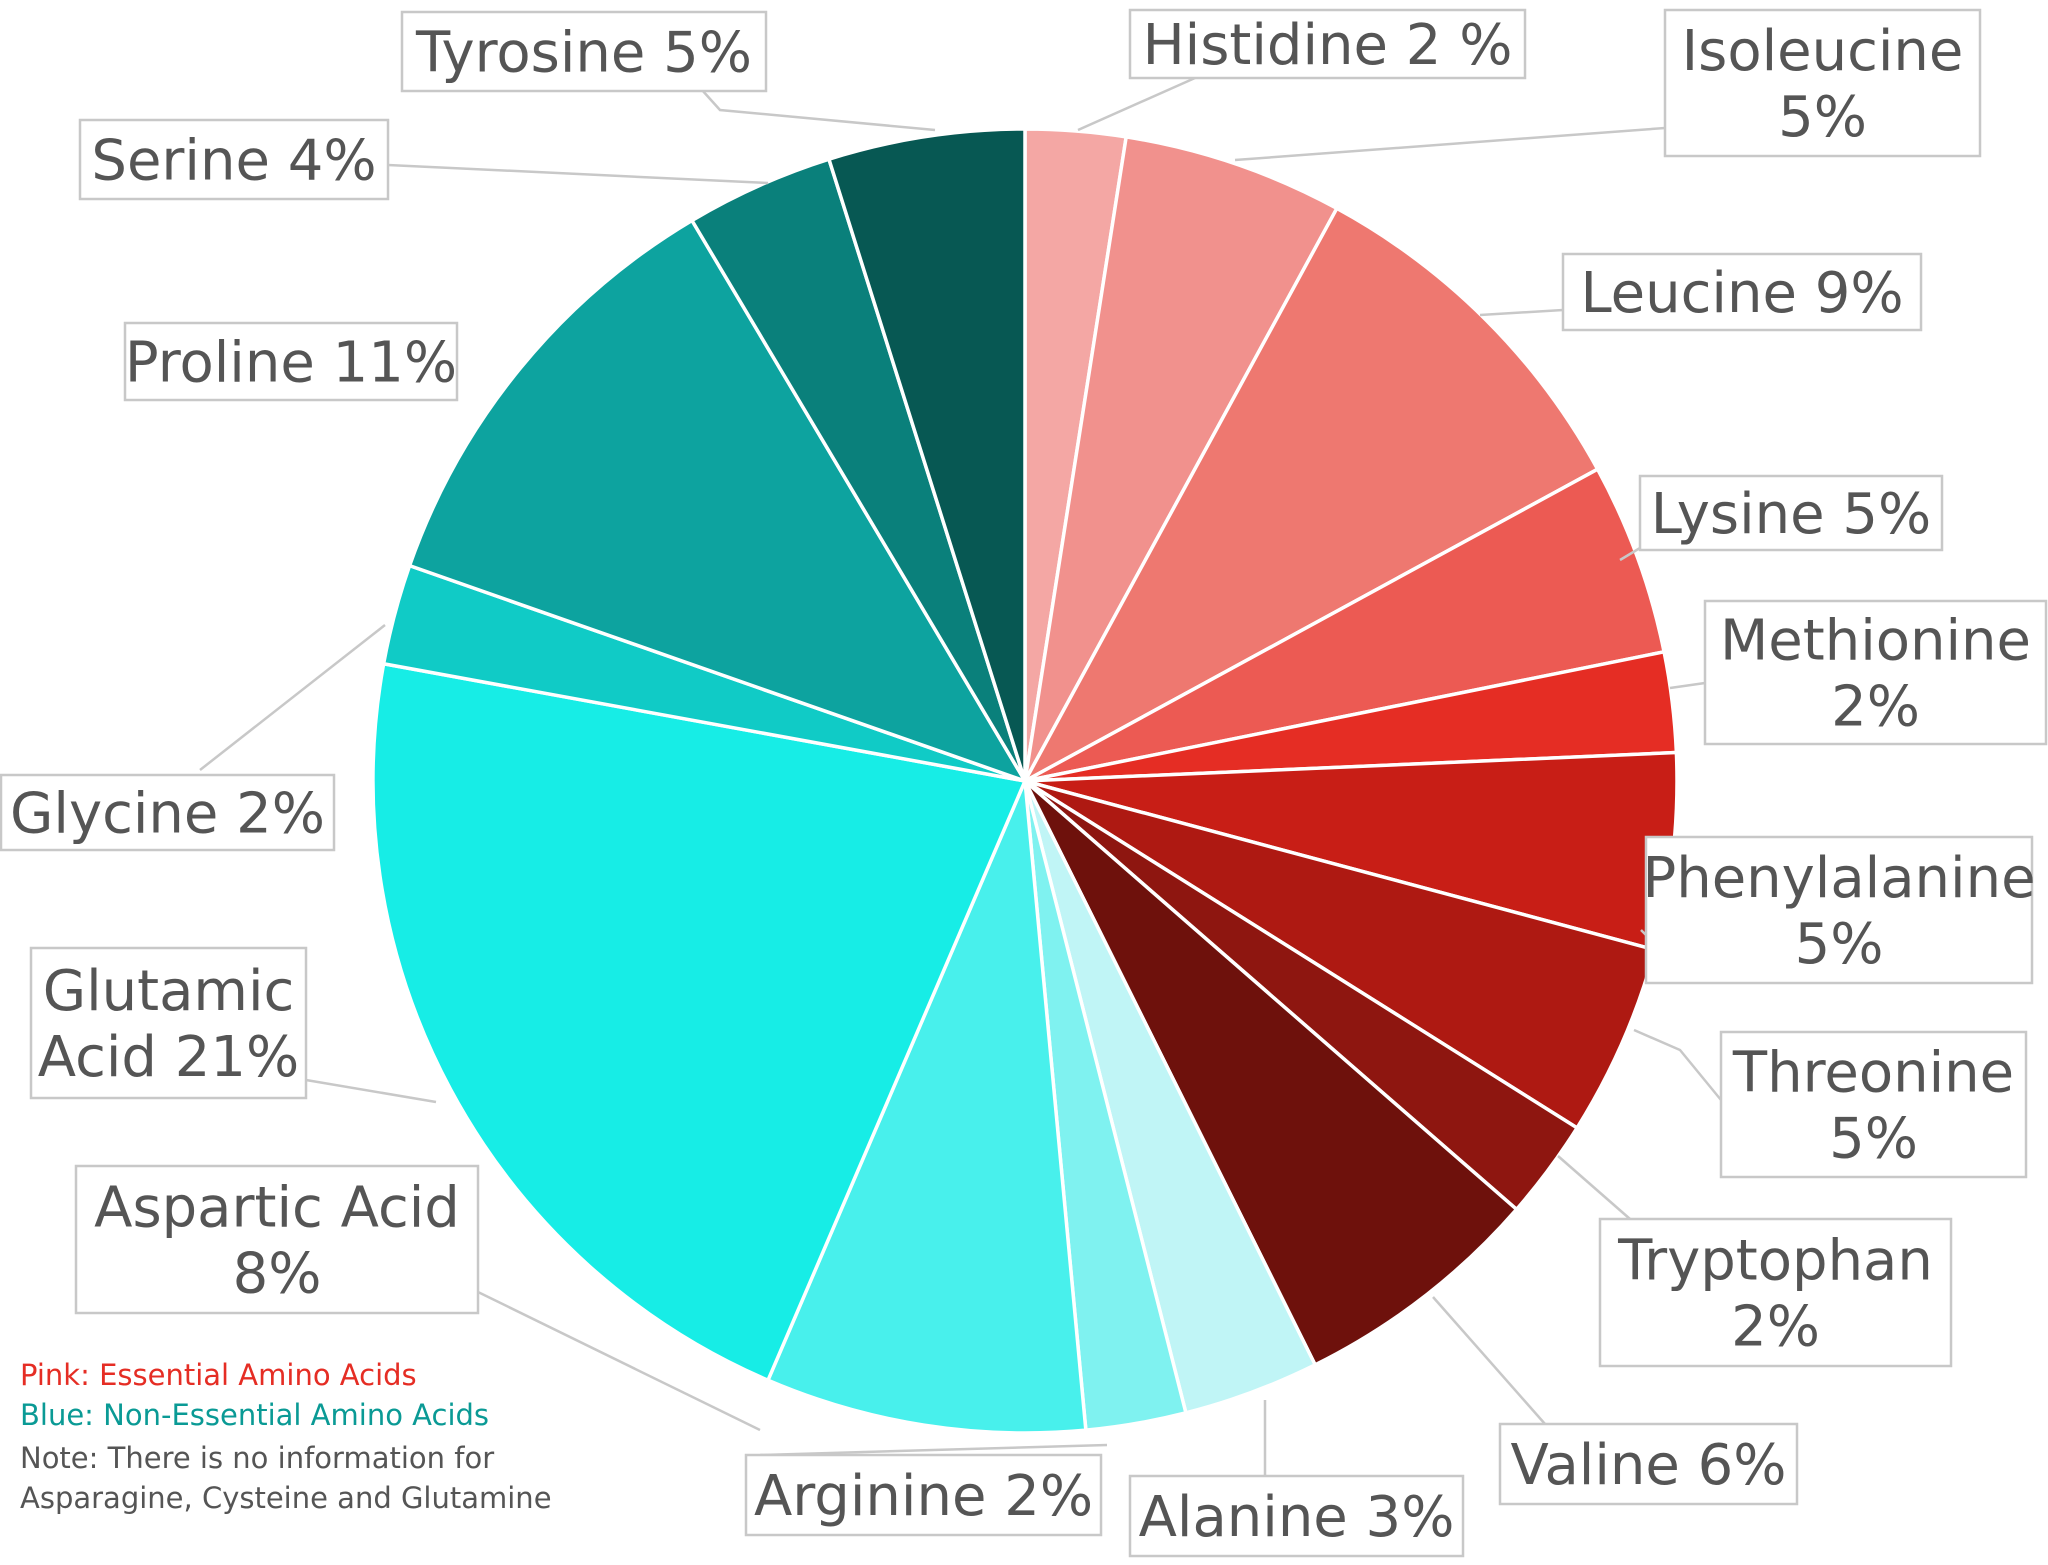 The height and width of the screenshot is (1565, 2048). I want to click on legend-essential: Pink: Essential Amino Acids, so click(218, 1375).